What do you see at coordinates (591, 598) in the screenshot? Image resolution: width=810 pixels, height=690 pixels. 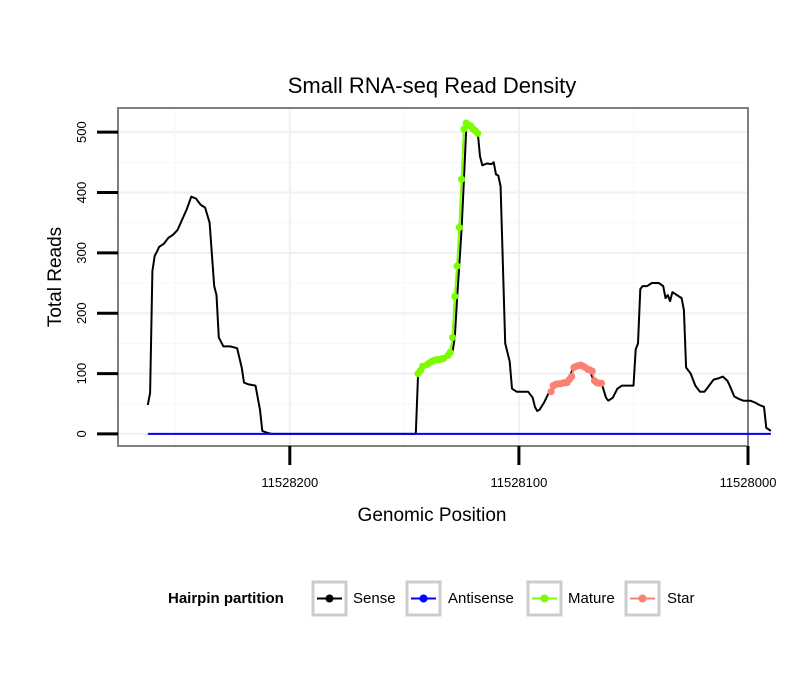 I see `legend-label-mature: Mature` at bounding box center [591, 598].